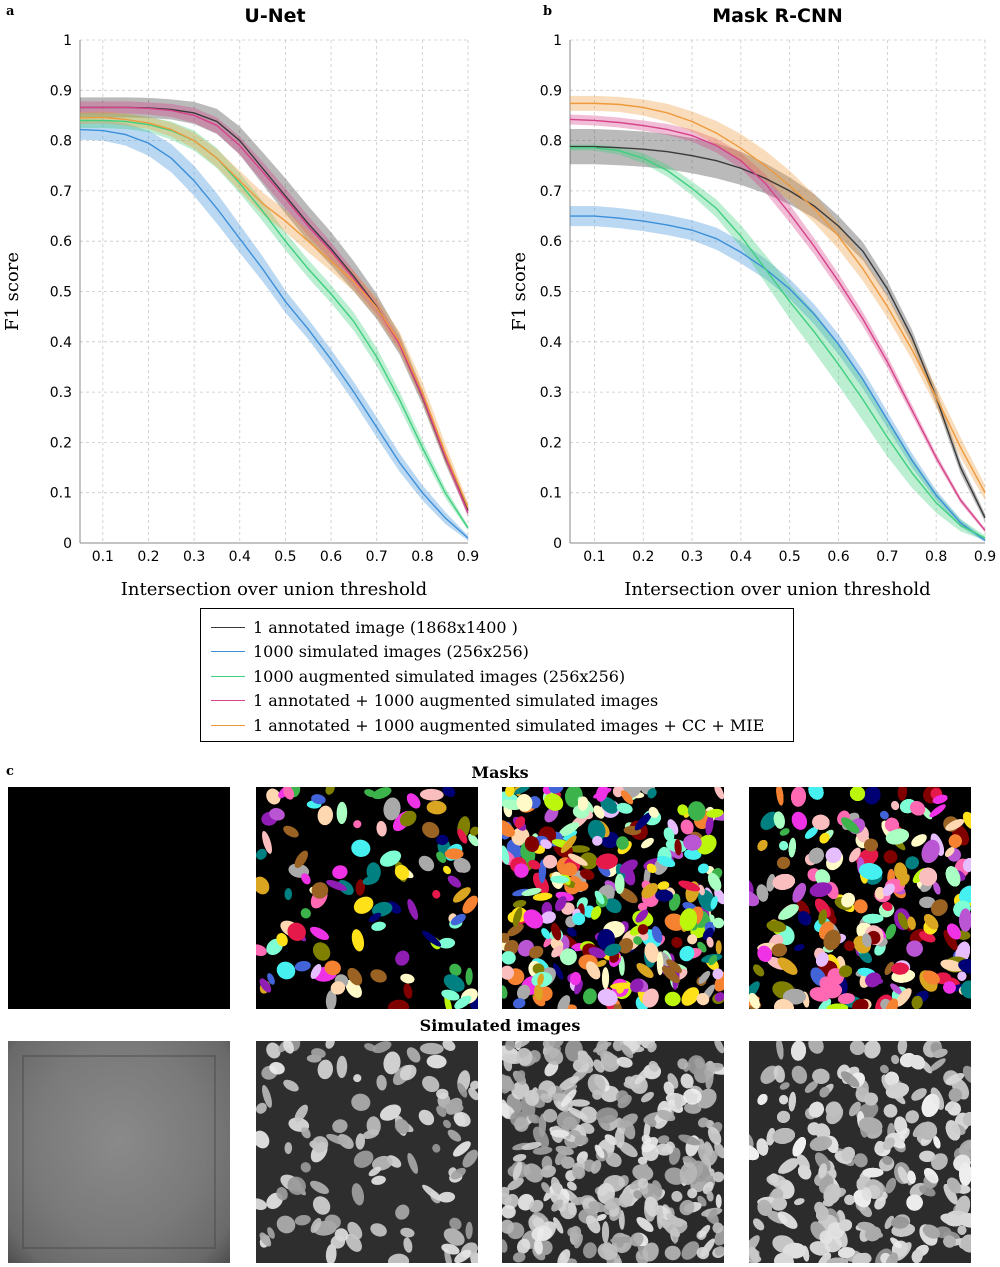 The height and width of the screenshot is (1267, 1000). Describe the element at coordinates (103, 557) in the screenshot. I see `x-tick-label: 0.1` at that location.